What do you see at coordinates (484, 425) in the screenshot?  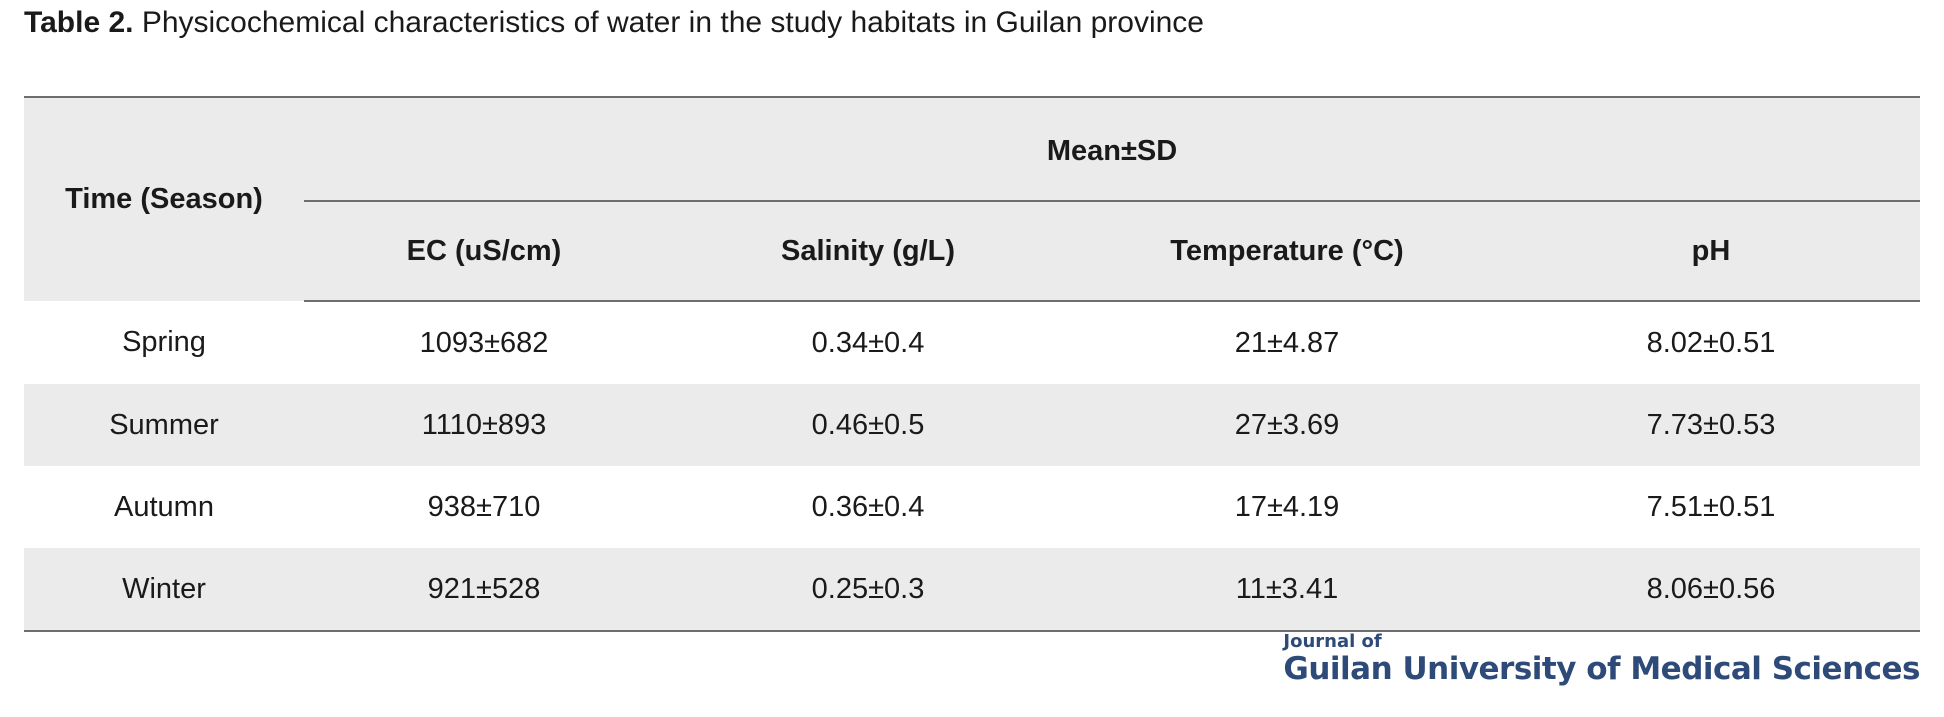 I see `ec-cell: 1110±893` at bounding box center [484, 425].